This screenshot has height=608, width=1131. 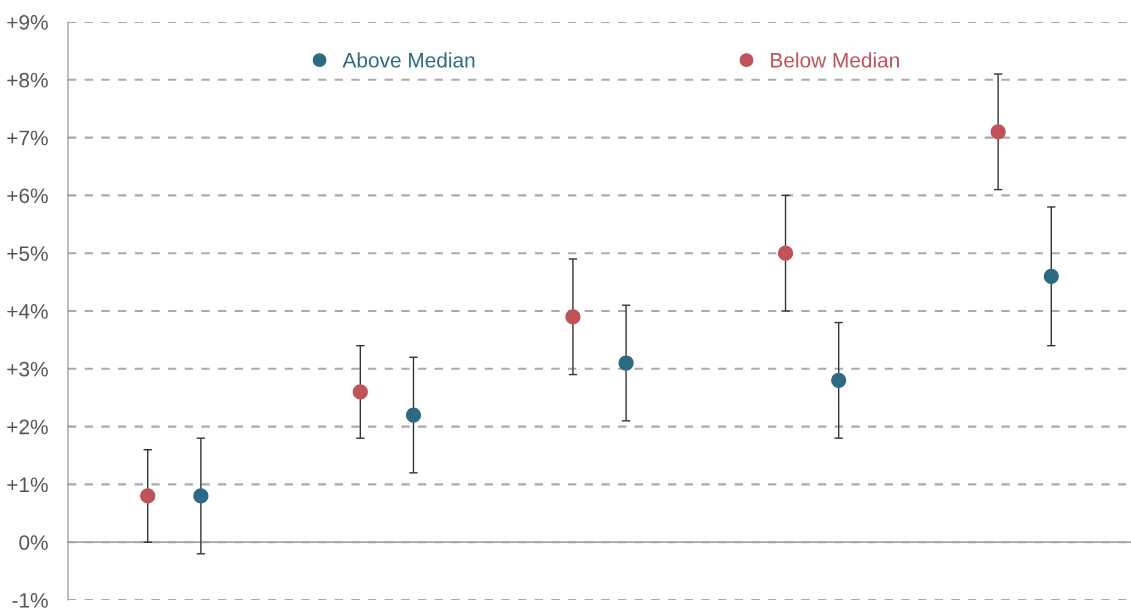 I want to click on y-tick-label: +2%, so click(x=27, y=427).